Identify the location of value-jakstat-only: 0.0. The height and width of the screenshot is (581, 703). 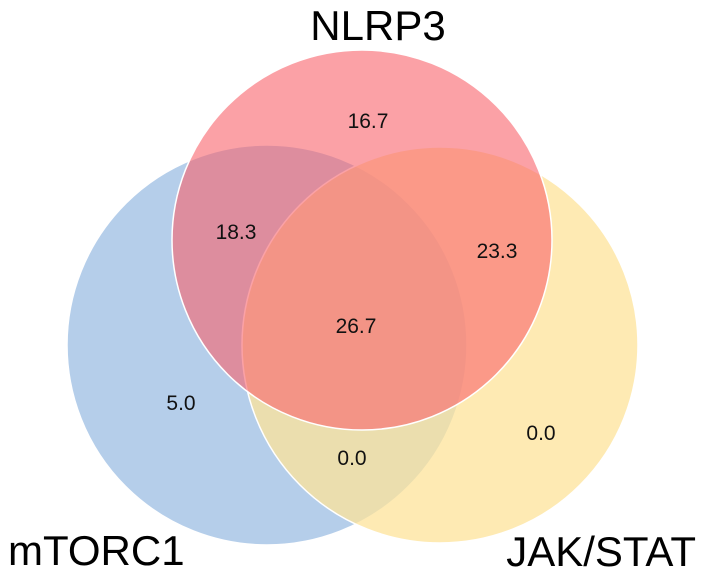
(540, 433).